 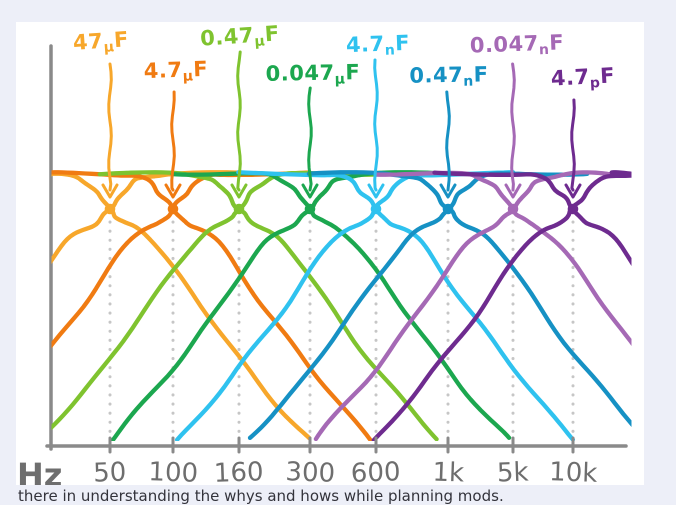 I want to click on x-tick-label: 160, so click(x=238, y=471).